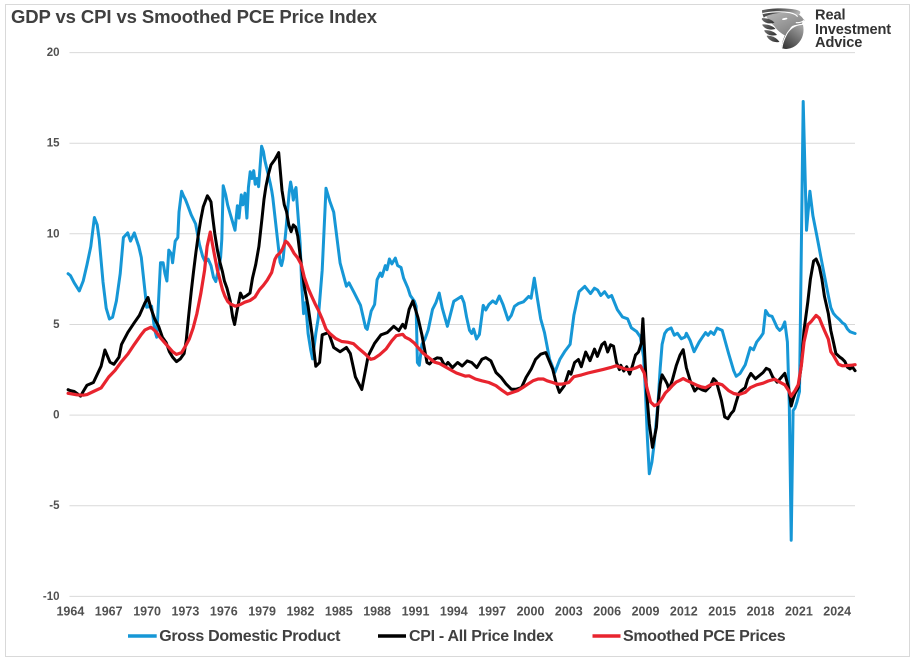 This screenshot has height=669, width=919. I want to click on svg-text: Gross Domestic Product, so click(250, 636).